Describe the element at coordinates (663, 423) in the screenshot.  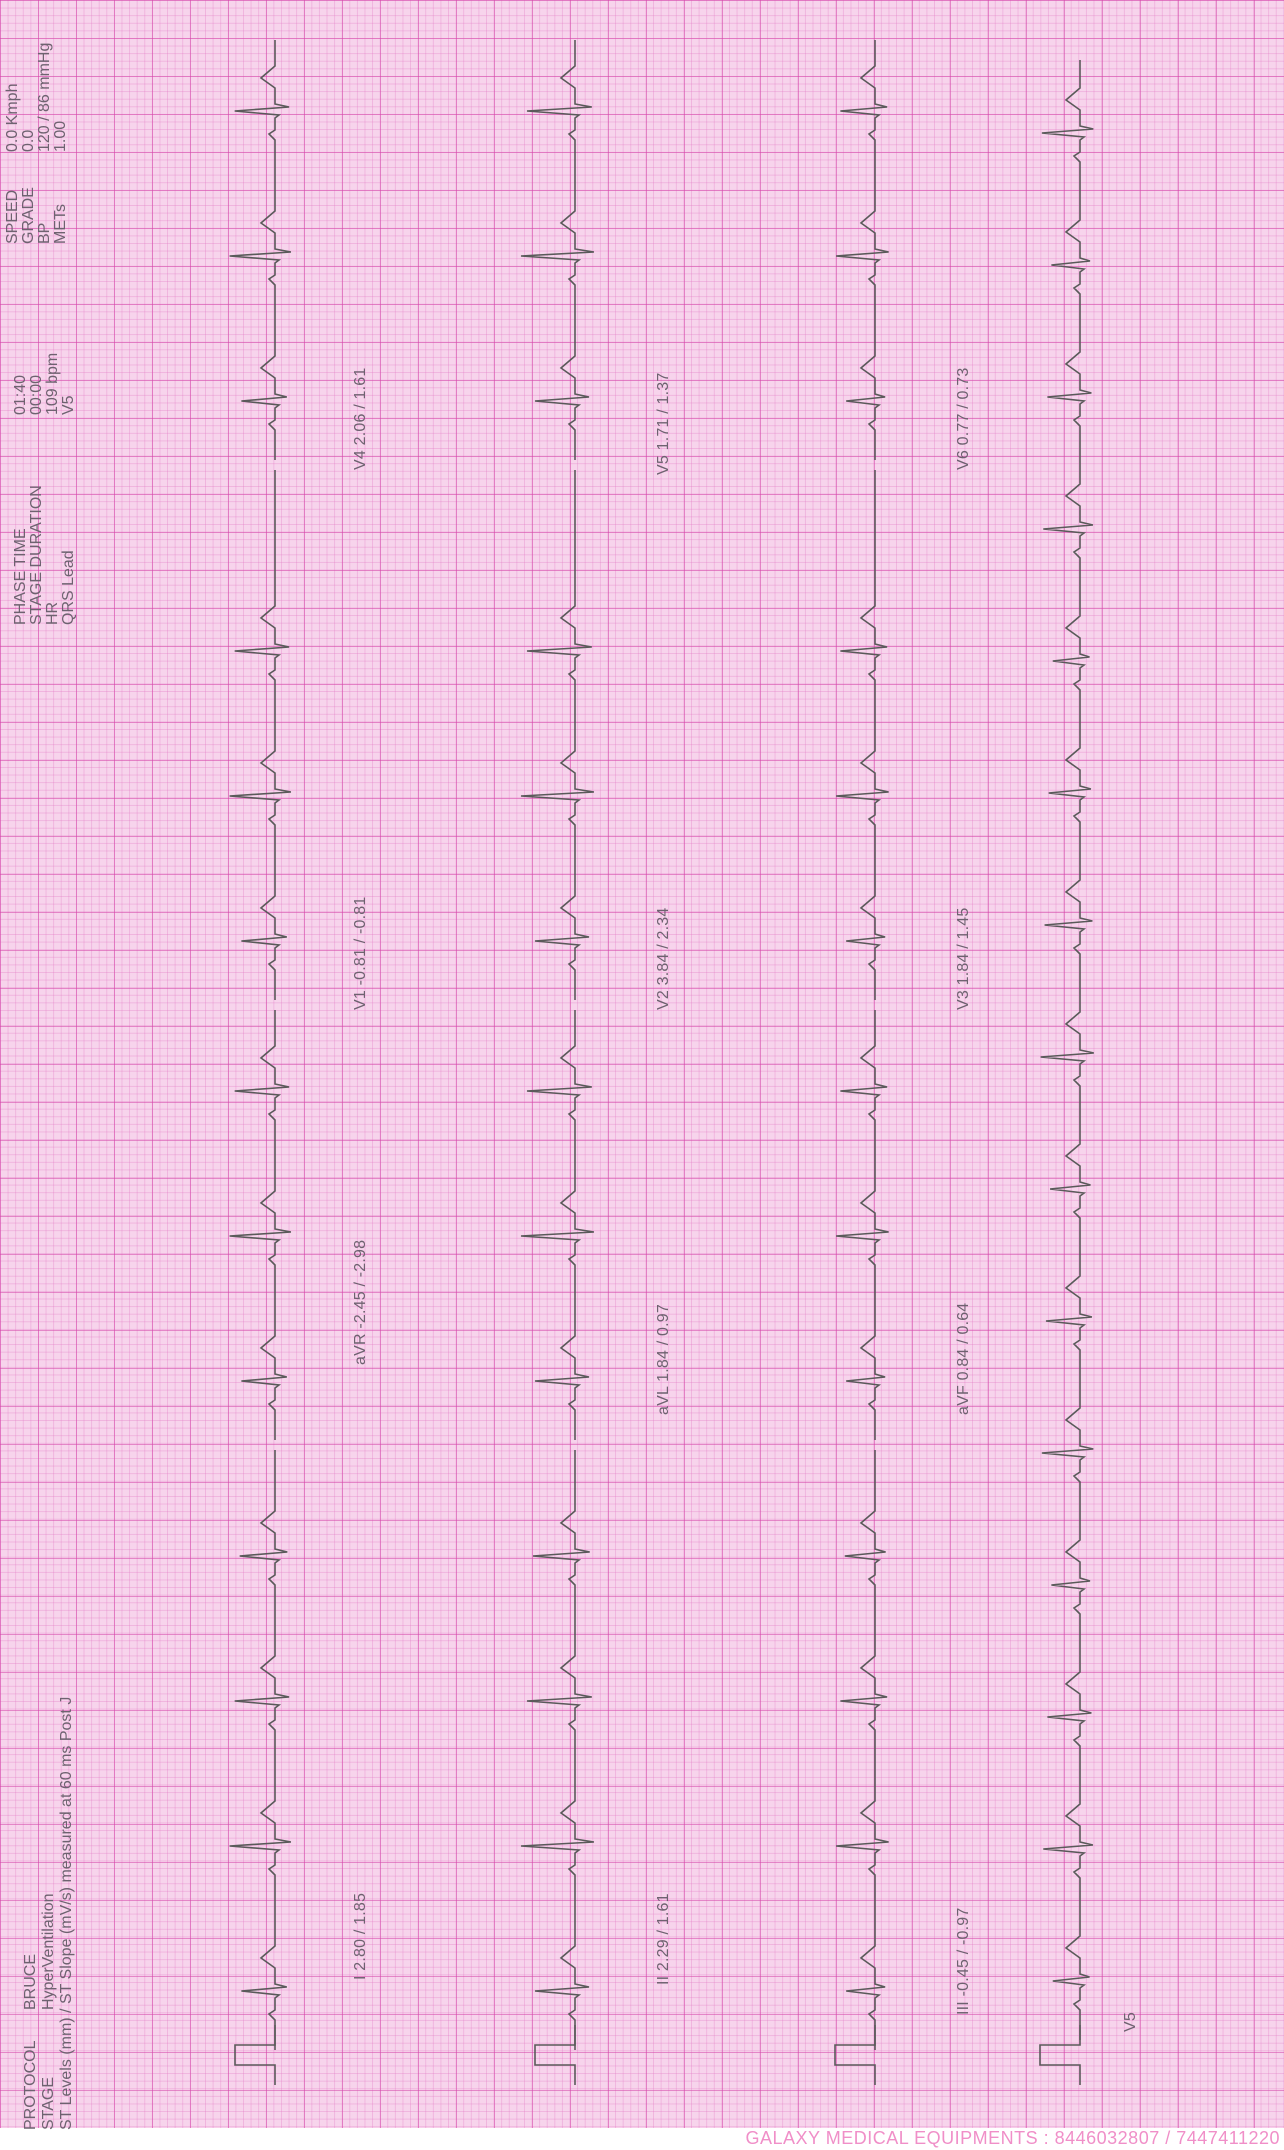
I see `lead-label-v5: V5 1.71 / 1.37` at that location.